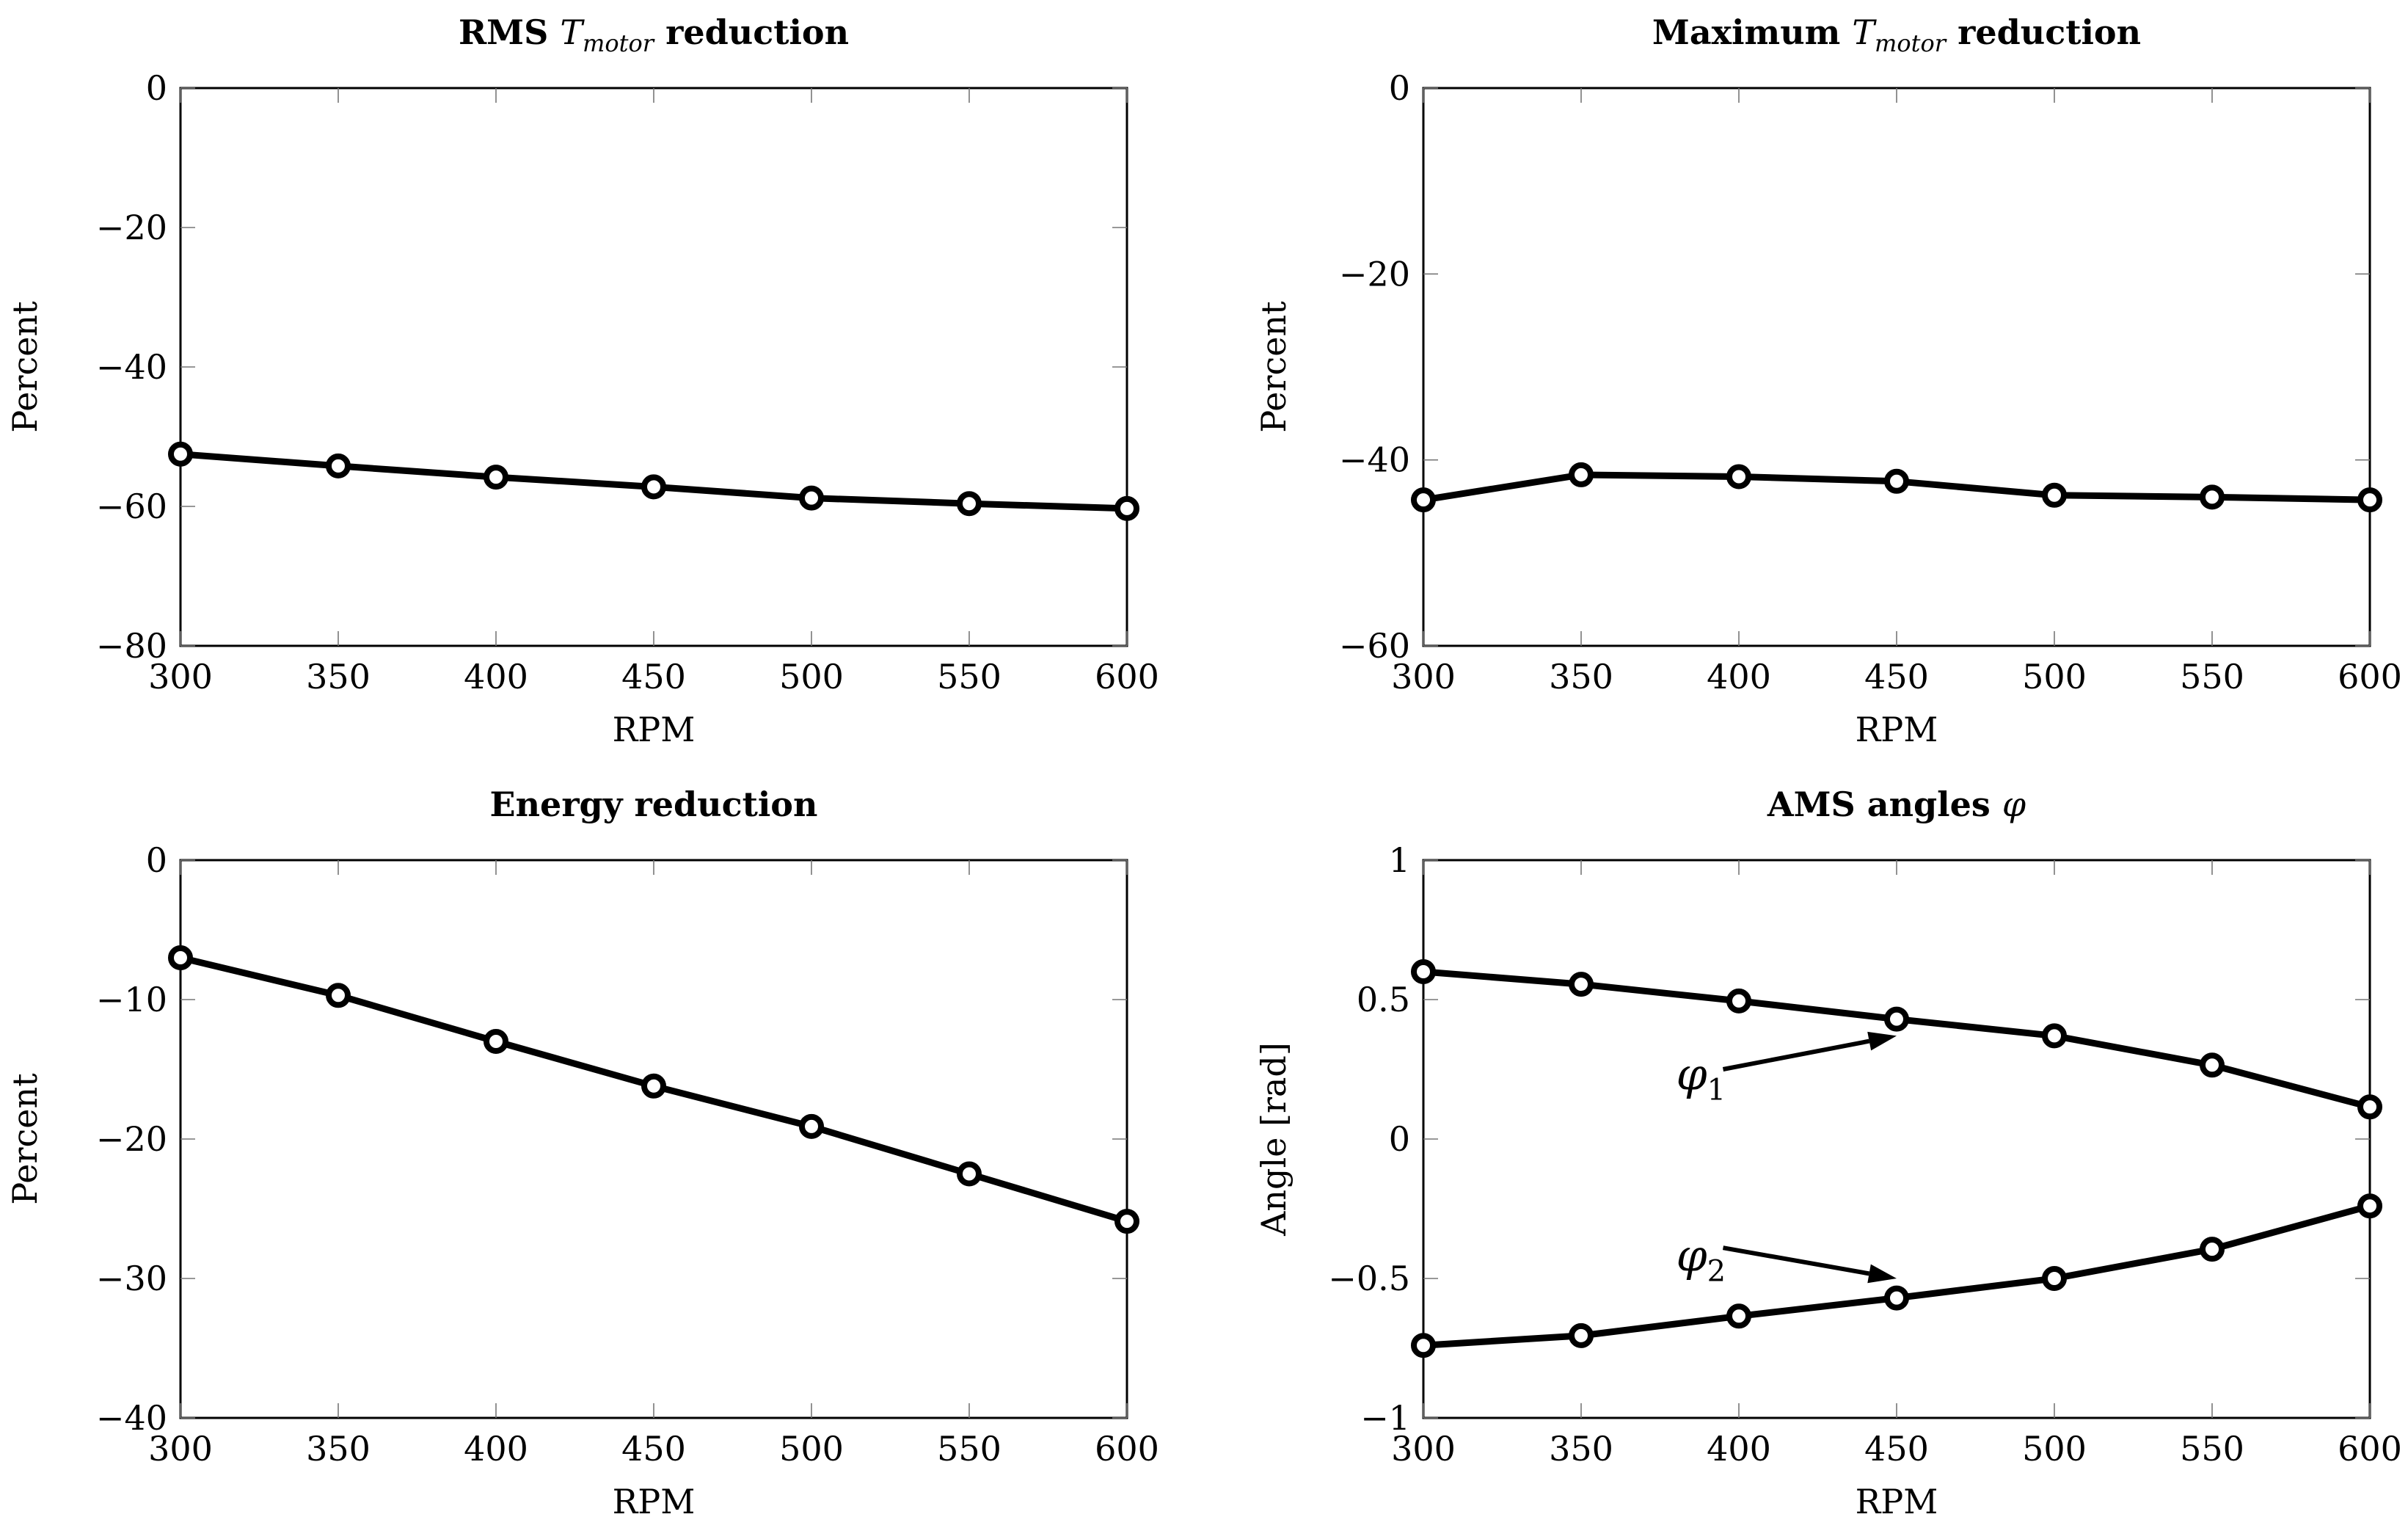 The width and height of the screenshot is (2408, 1528). What do you see at coordinates (1716, 1272) in the screenshot?
I see `annotation-subscript: 2` at bounding box center [1716, 1272].